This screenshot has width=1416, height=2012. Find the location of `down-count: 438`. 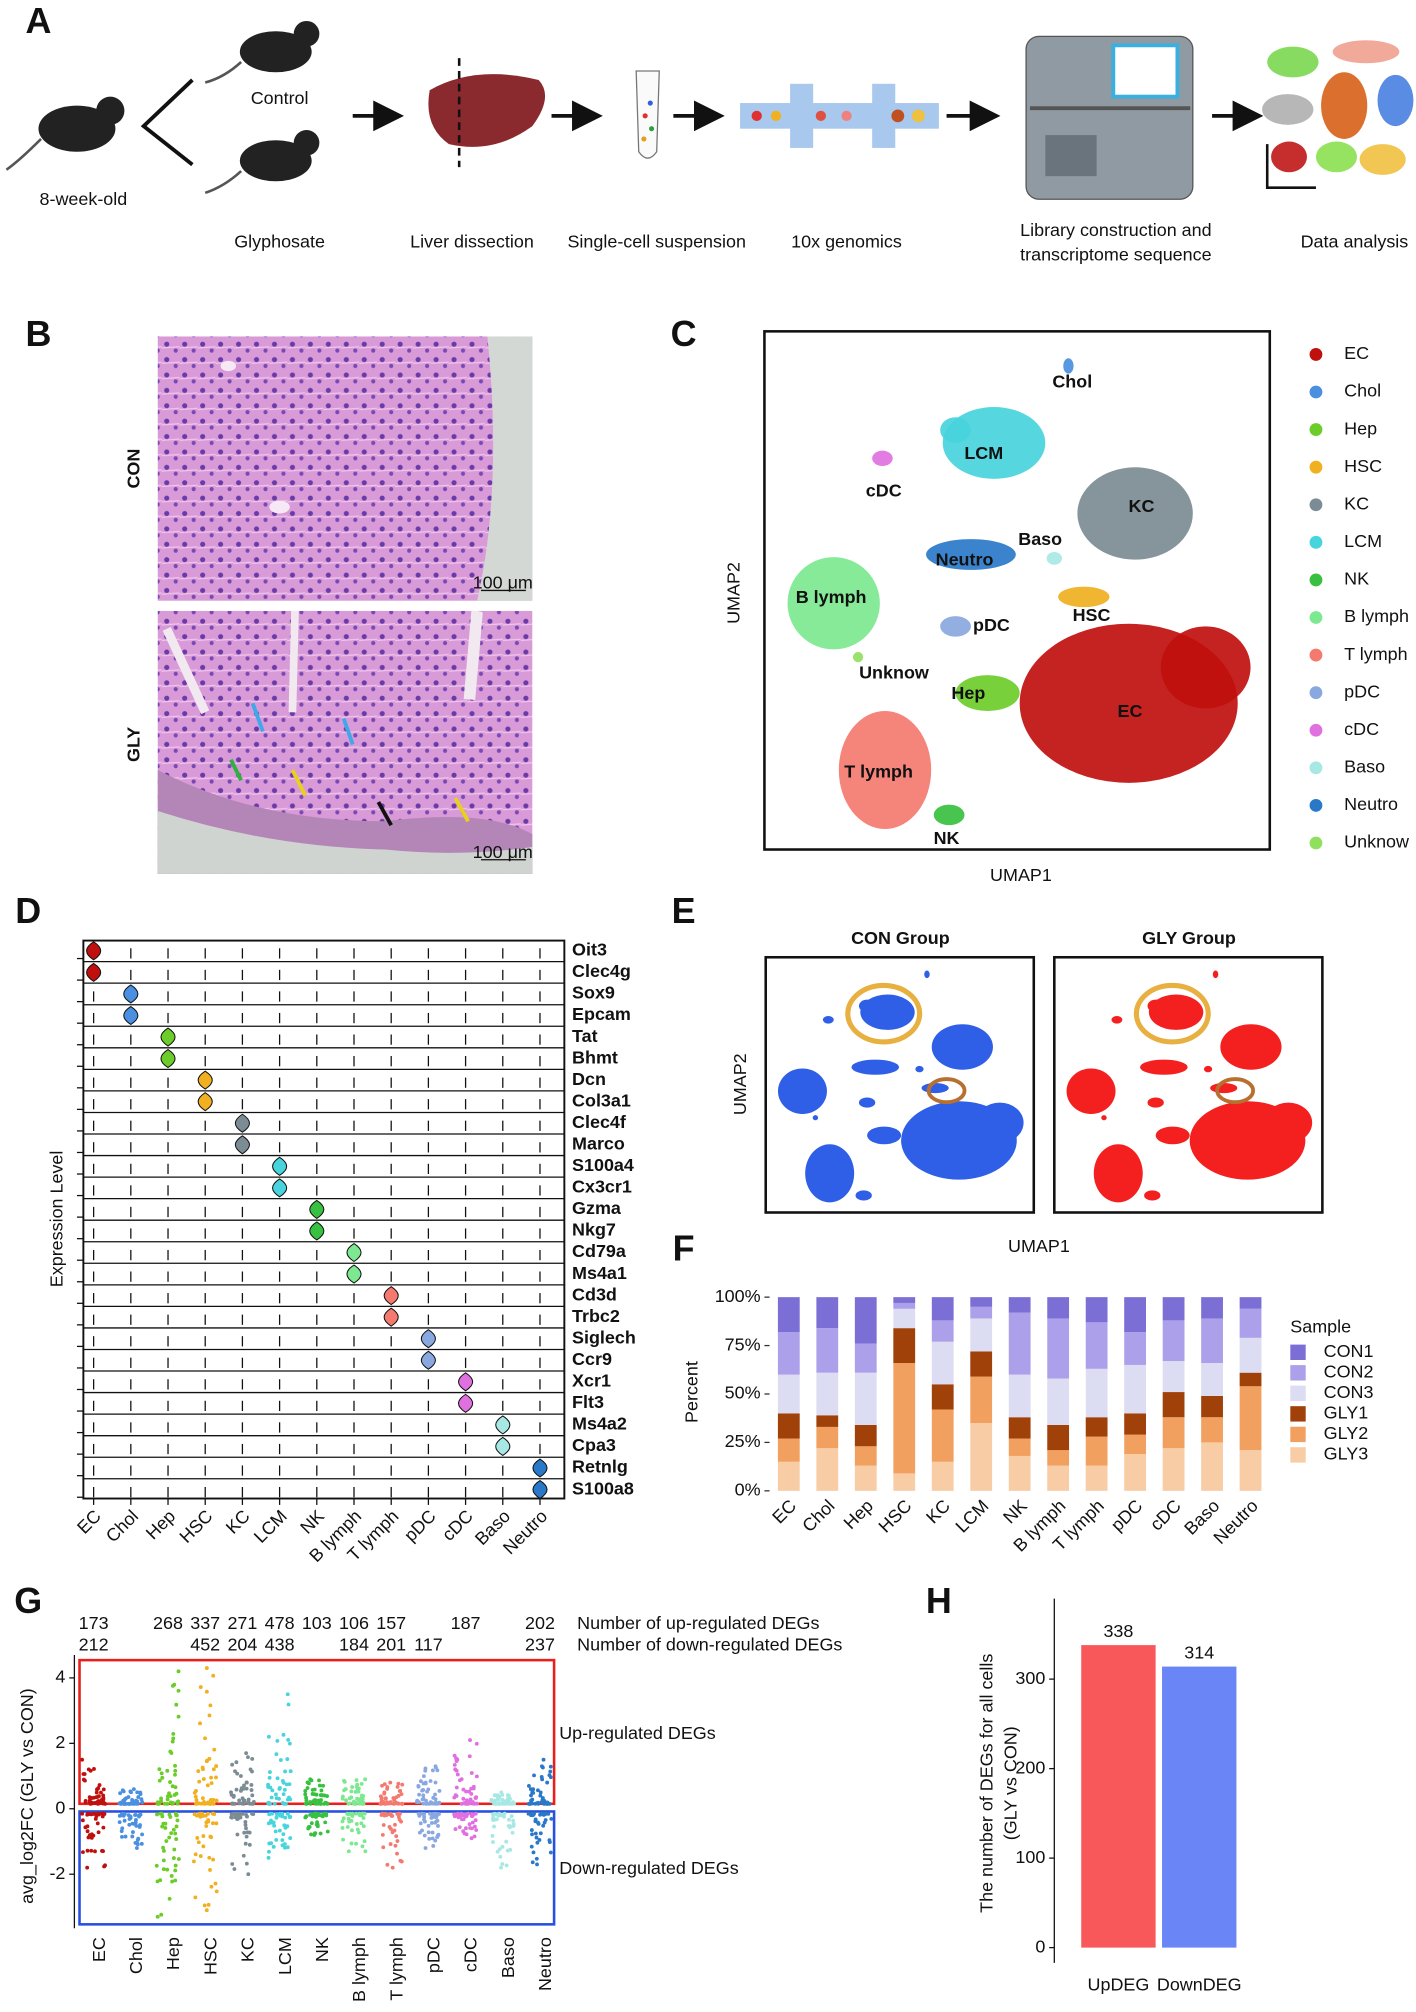

down-count: 438 is located at coordinates (280, 1645).